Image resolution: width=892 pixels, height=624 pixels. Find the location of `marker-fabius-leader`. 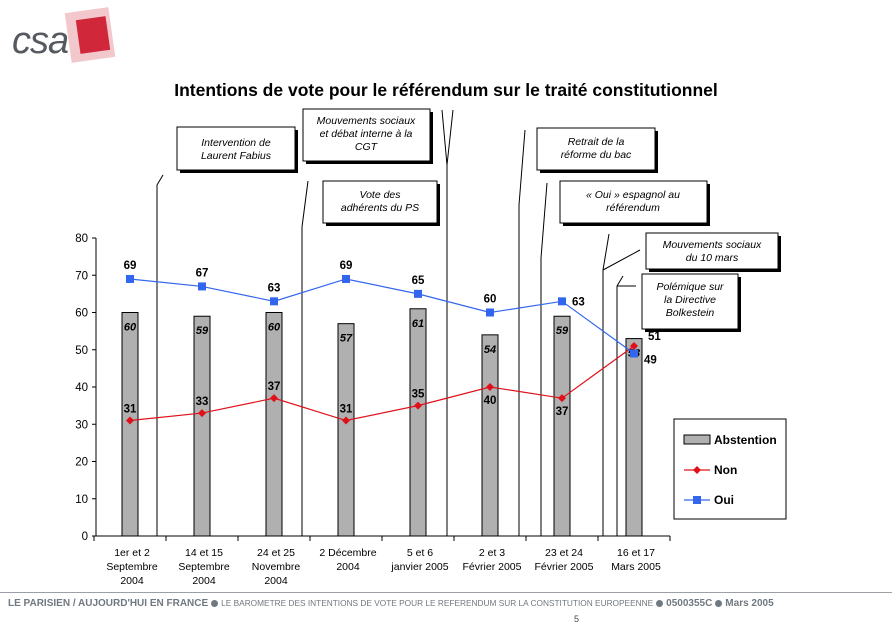

marker-fabius-leader is located at coordinates (160, 180).